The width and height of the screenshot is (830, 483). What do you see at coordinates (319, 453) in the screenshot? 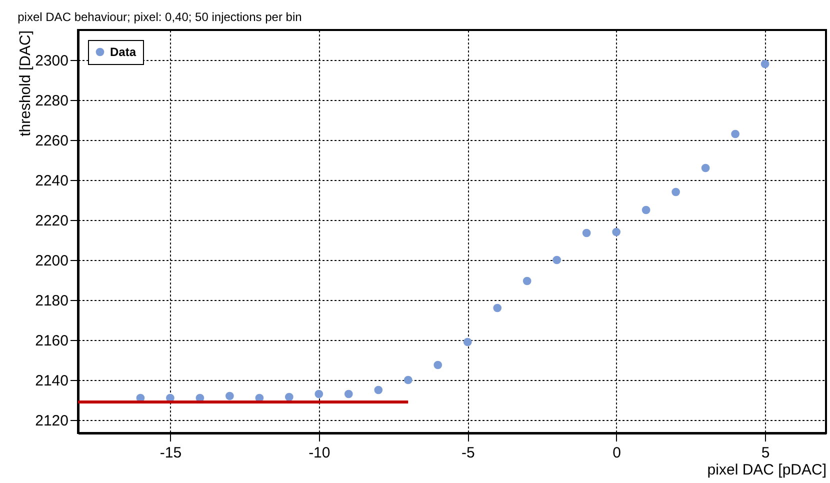
I see `x-tick-label: -10` at bounding box center [319, 453].